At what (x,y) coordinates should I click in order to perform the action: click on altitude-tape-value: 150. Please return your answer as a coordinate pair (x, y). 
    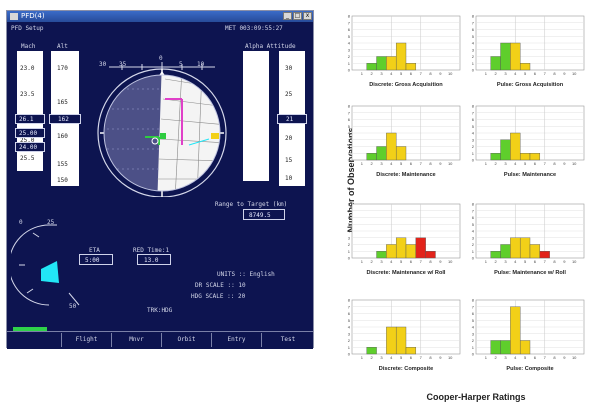
    Looking at the image, I should click on (62, 180).